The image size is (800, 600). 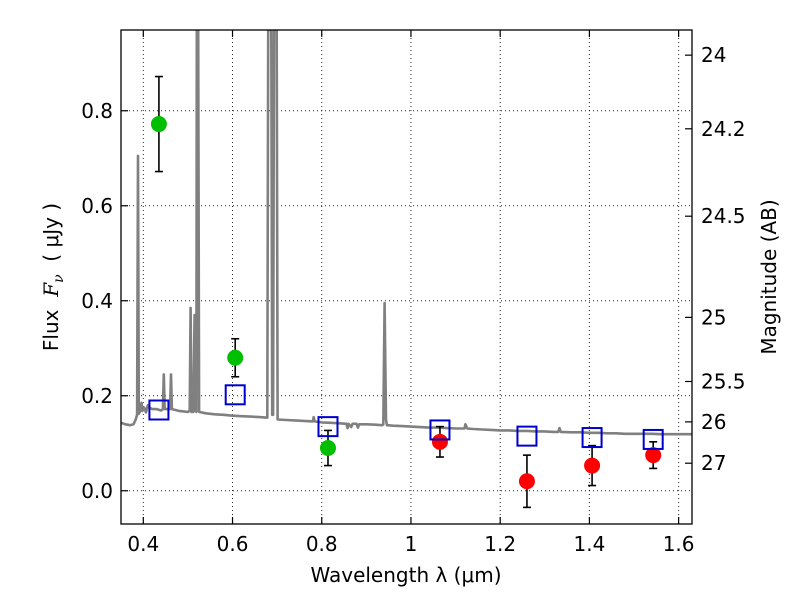 I want to click on y-tick-label: 0.8, so click(x=97, y=111).